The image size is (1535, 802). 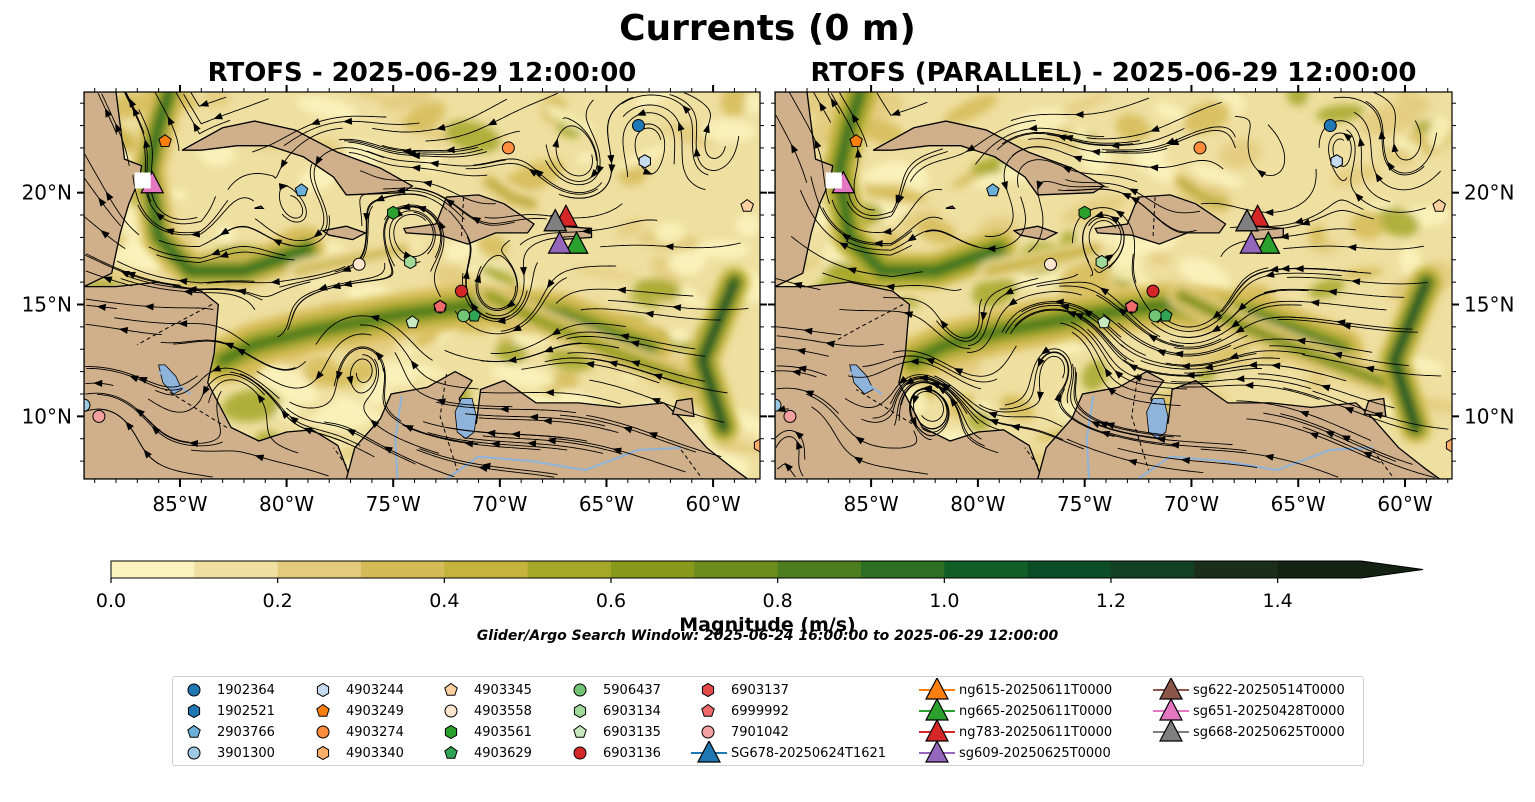 I want to click on white-square, so click(x=833, y=180).